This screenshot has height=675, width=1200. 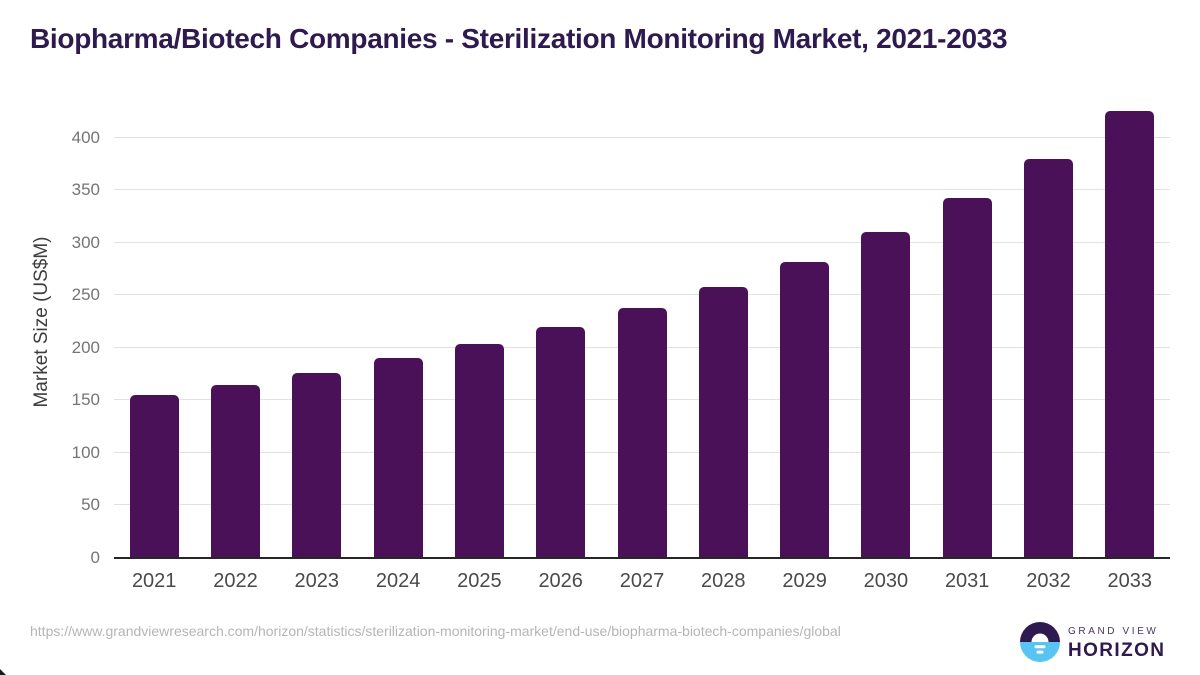 I want to click on y-tick-label-200: 200, so click(x=85, y=347).